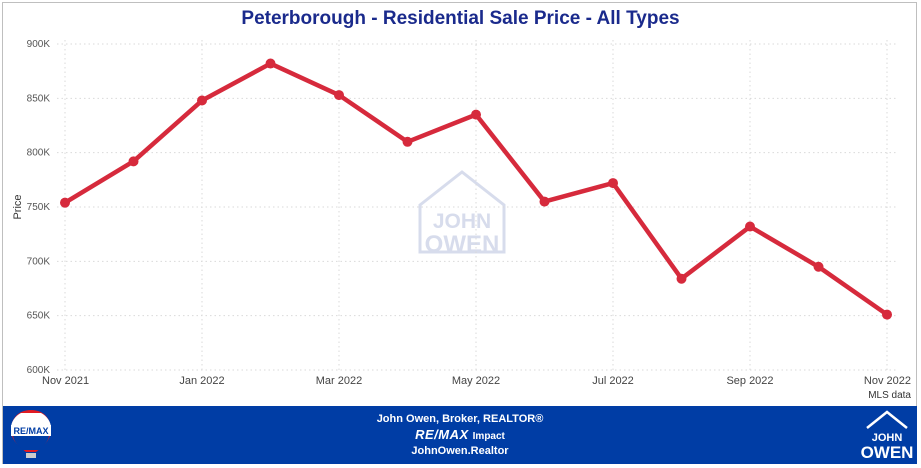  I want to click on x-tick-label: Nov 2021, so click(65, 381).